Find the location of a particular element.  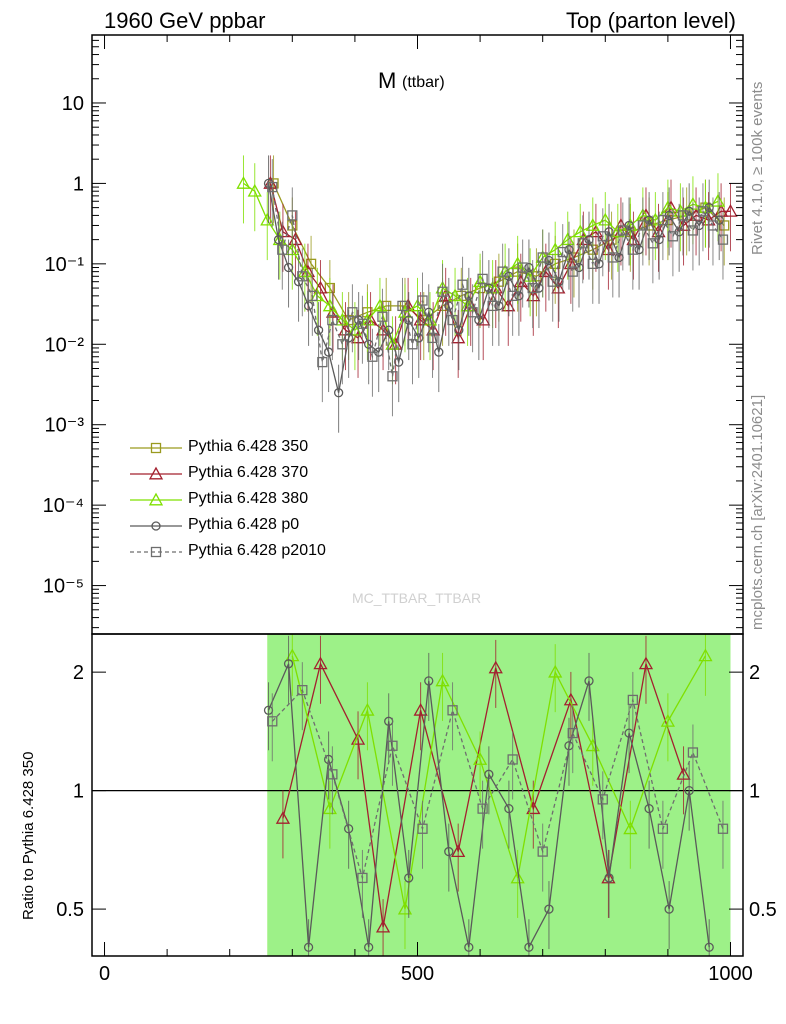

legend-label-370: Pythia 6.428 370 is located at coordinates (248, 472).